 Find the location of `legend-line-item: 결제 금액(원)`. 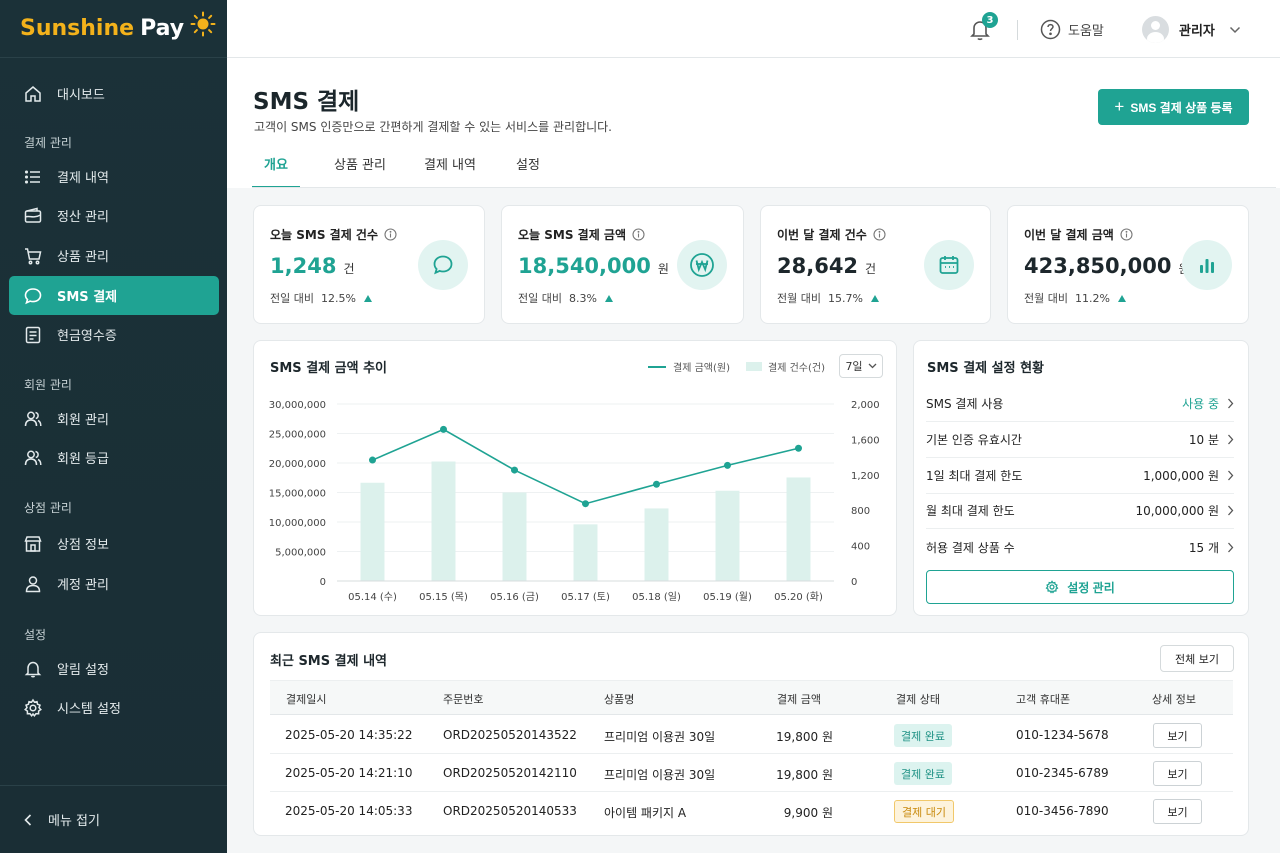

legend-line-item: 결제 금액(원) is located at coordinates (689, 366).